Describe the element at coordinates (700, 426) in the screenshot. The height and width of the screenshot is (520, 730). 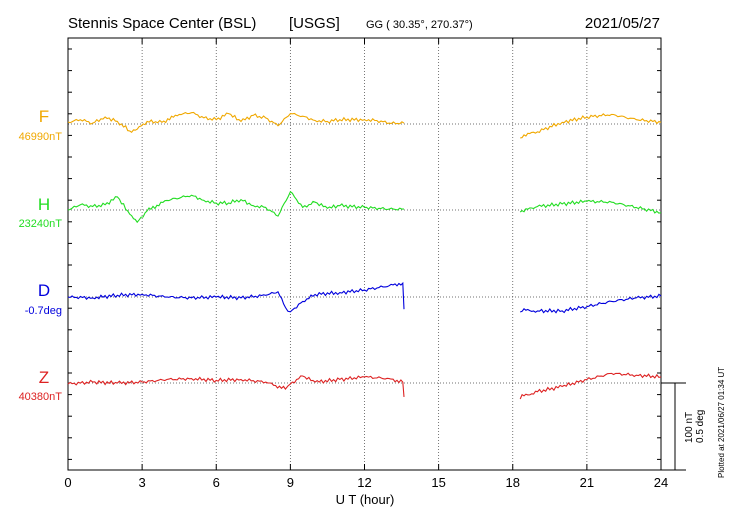
I see `scale-bar-deg: 0.5 deg` at that location.